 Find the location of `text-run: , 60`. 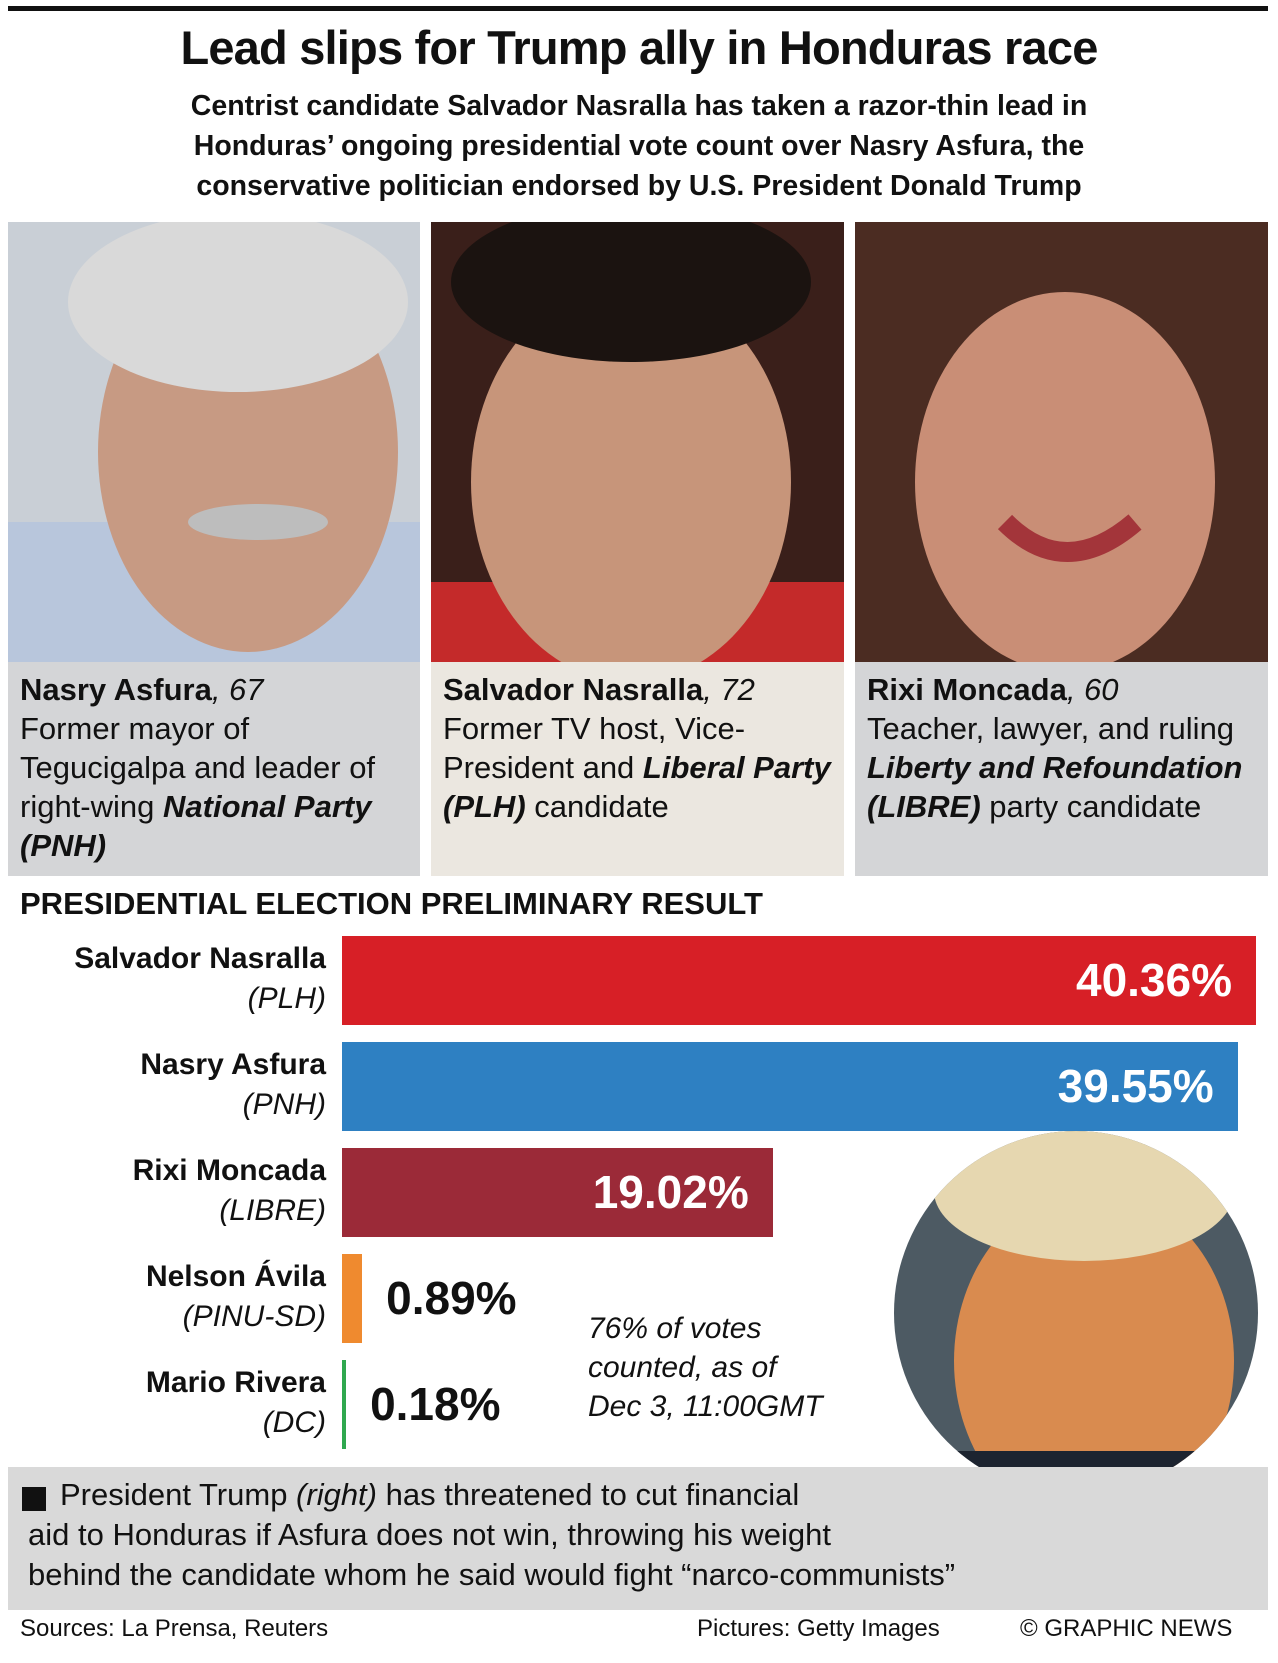

text-run: , 60 is located at coordinates (1092, 689).